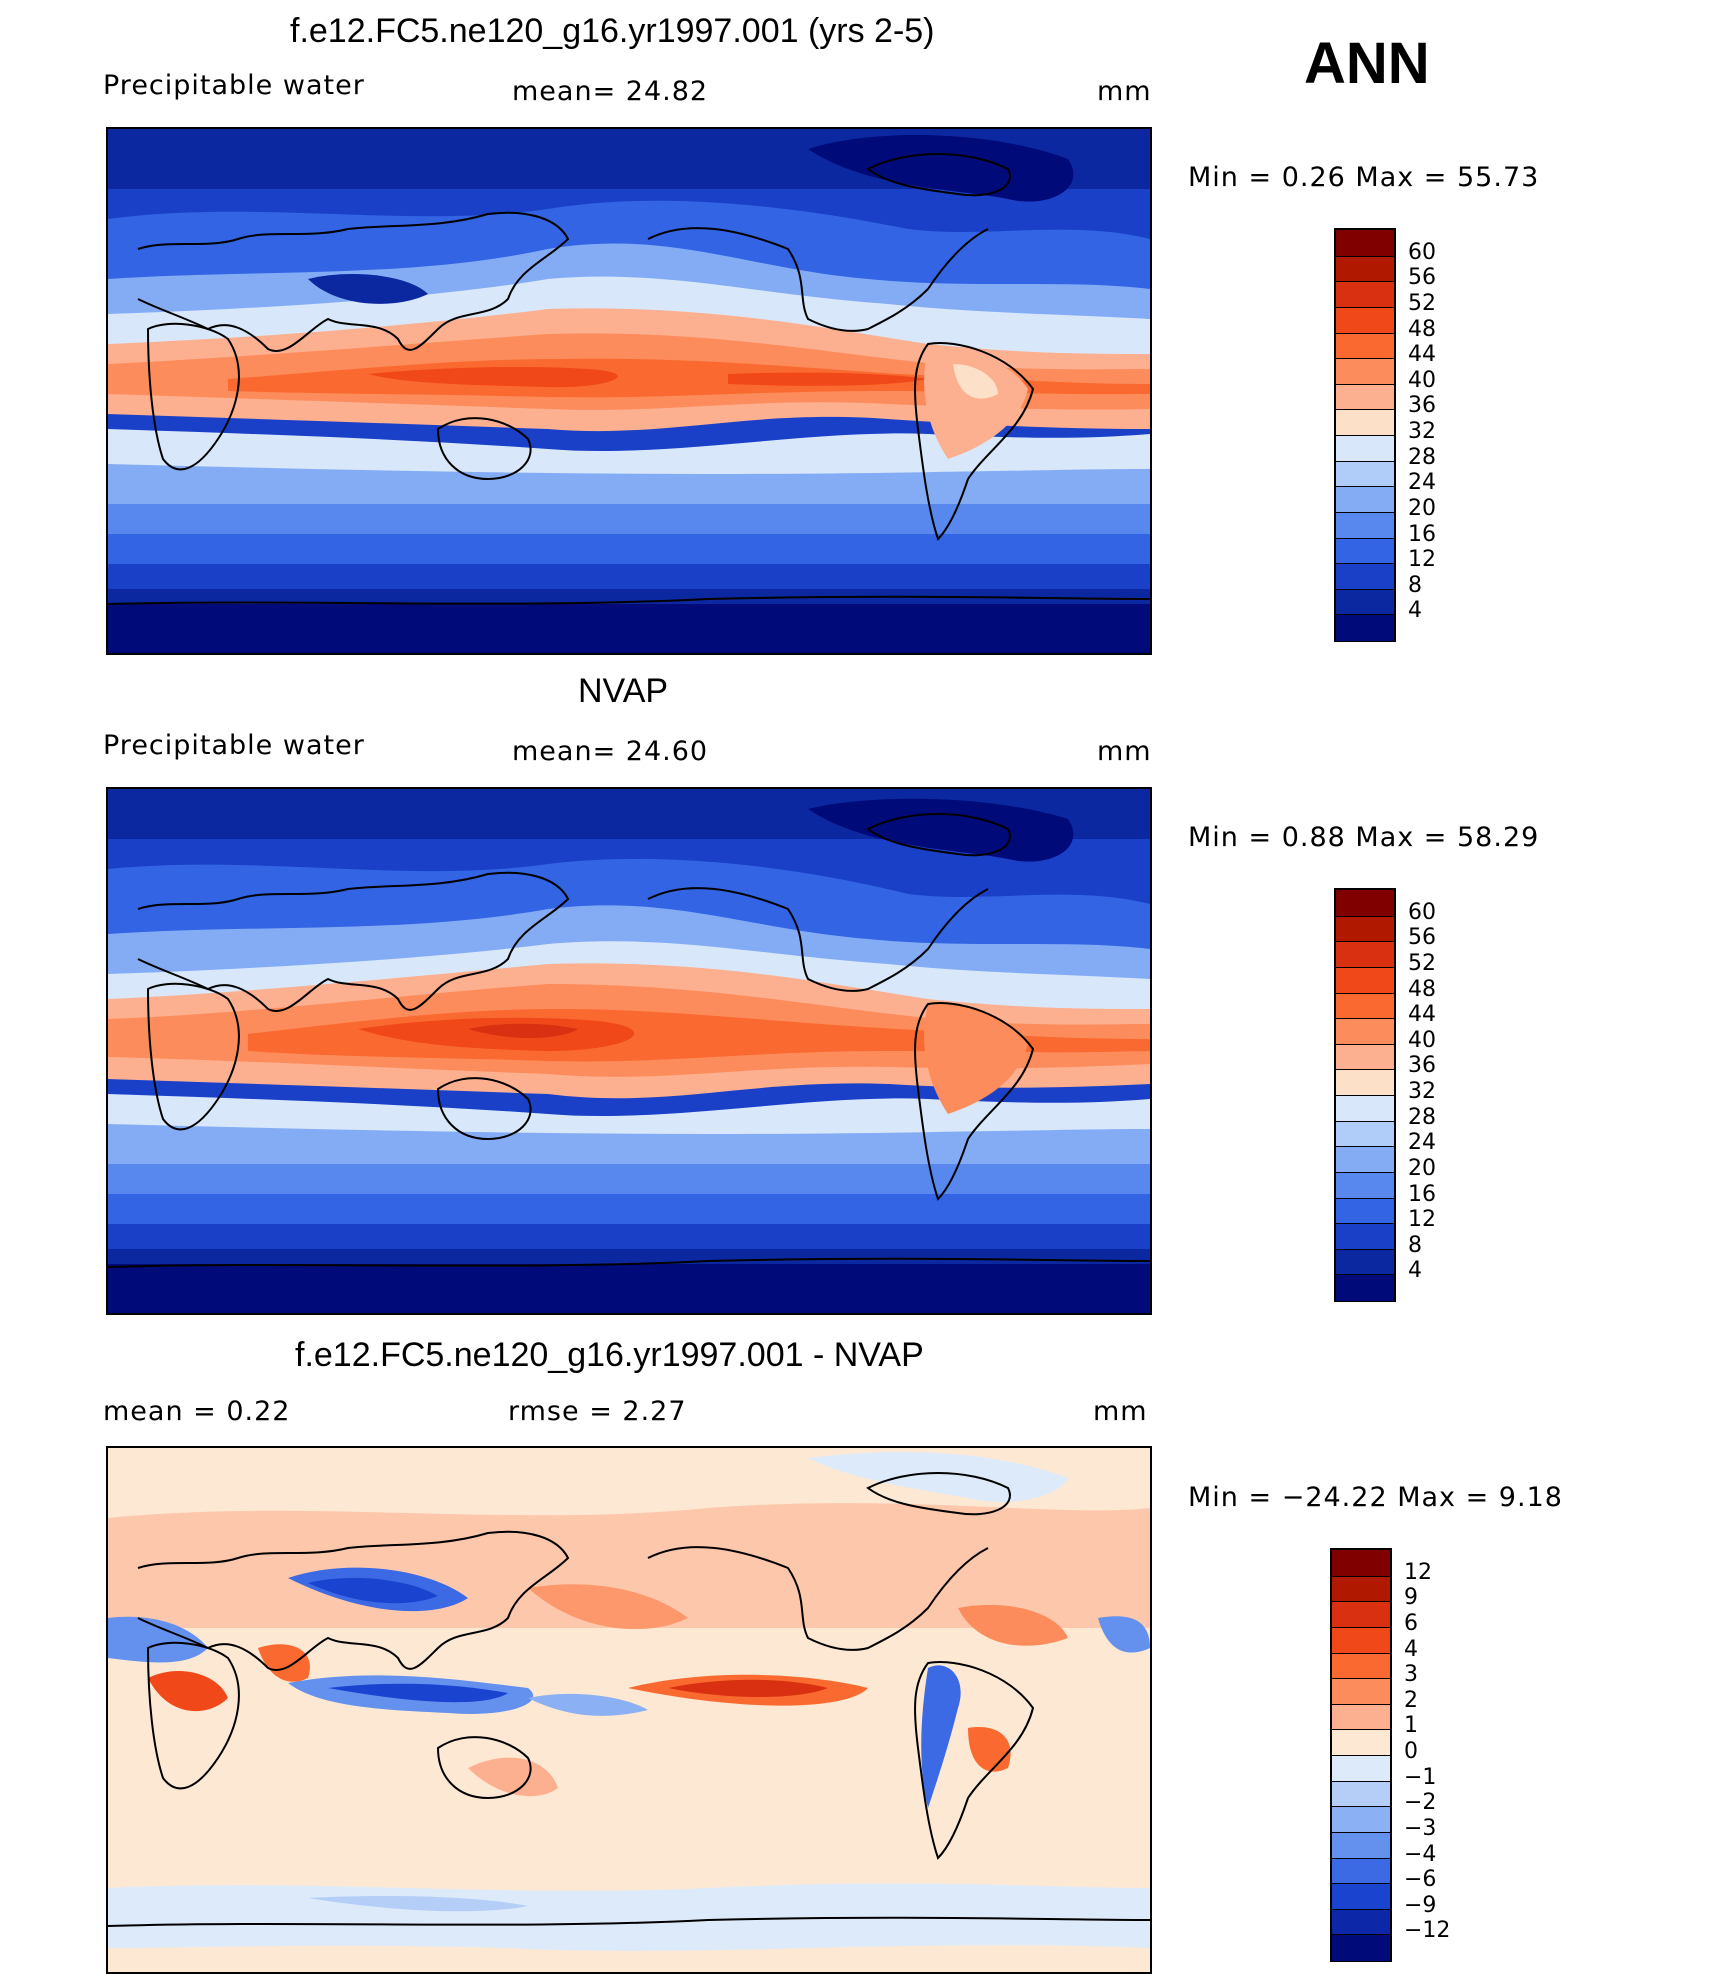 The width and height of the screenshot is (1710, 1974). Describe the element at coordinates (1411, 1726) in the screenshot. I see `colorbar-tick-label: 1` at that location.